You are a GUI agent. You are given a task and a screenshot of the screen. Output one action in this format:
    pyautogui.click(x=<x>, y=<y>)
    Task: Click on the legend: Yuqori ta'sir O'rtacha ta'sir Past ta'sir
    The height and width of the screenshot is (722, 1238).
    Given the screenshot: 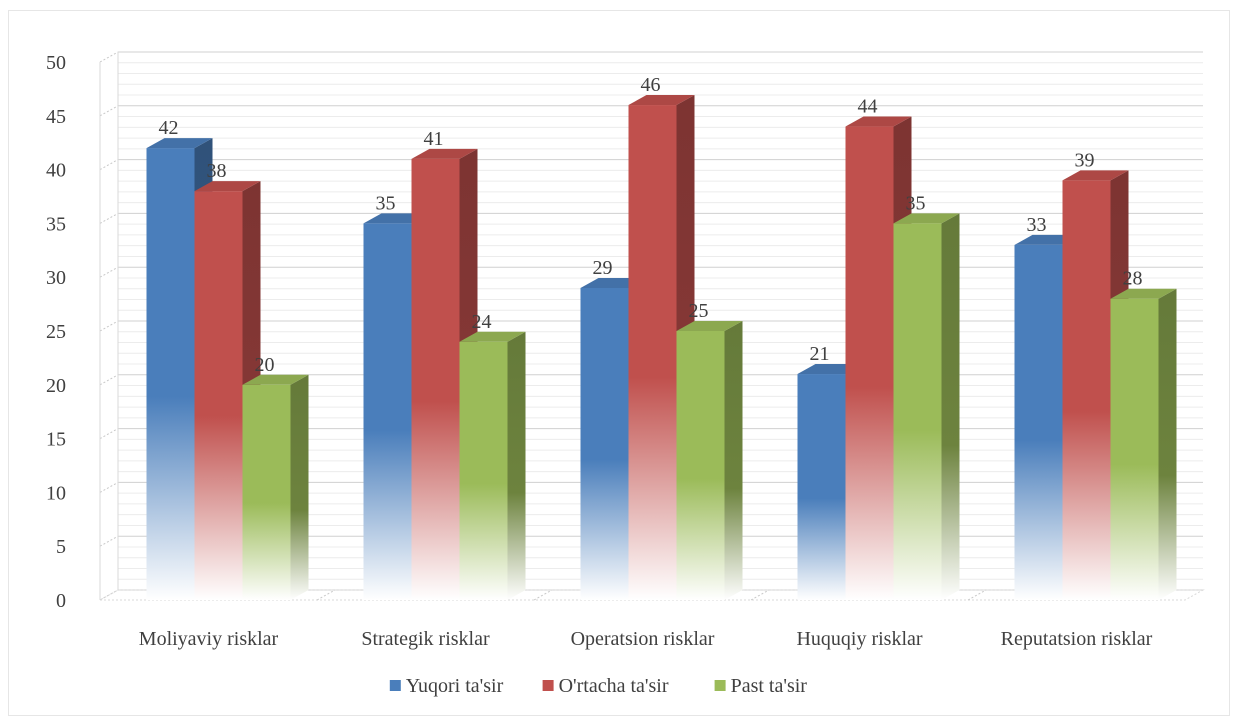 What is the action you would take?
    pyautogui.click(x=598, y=686)
    